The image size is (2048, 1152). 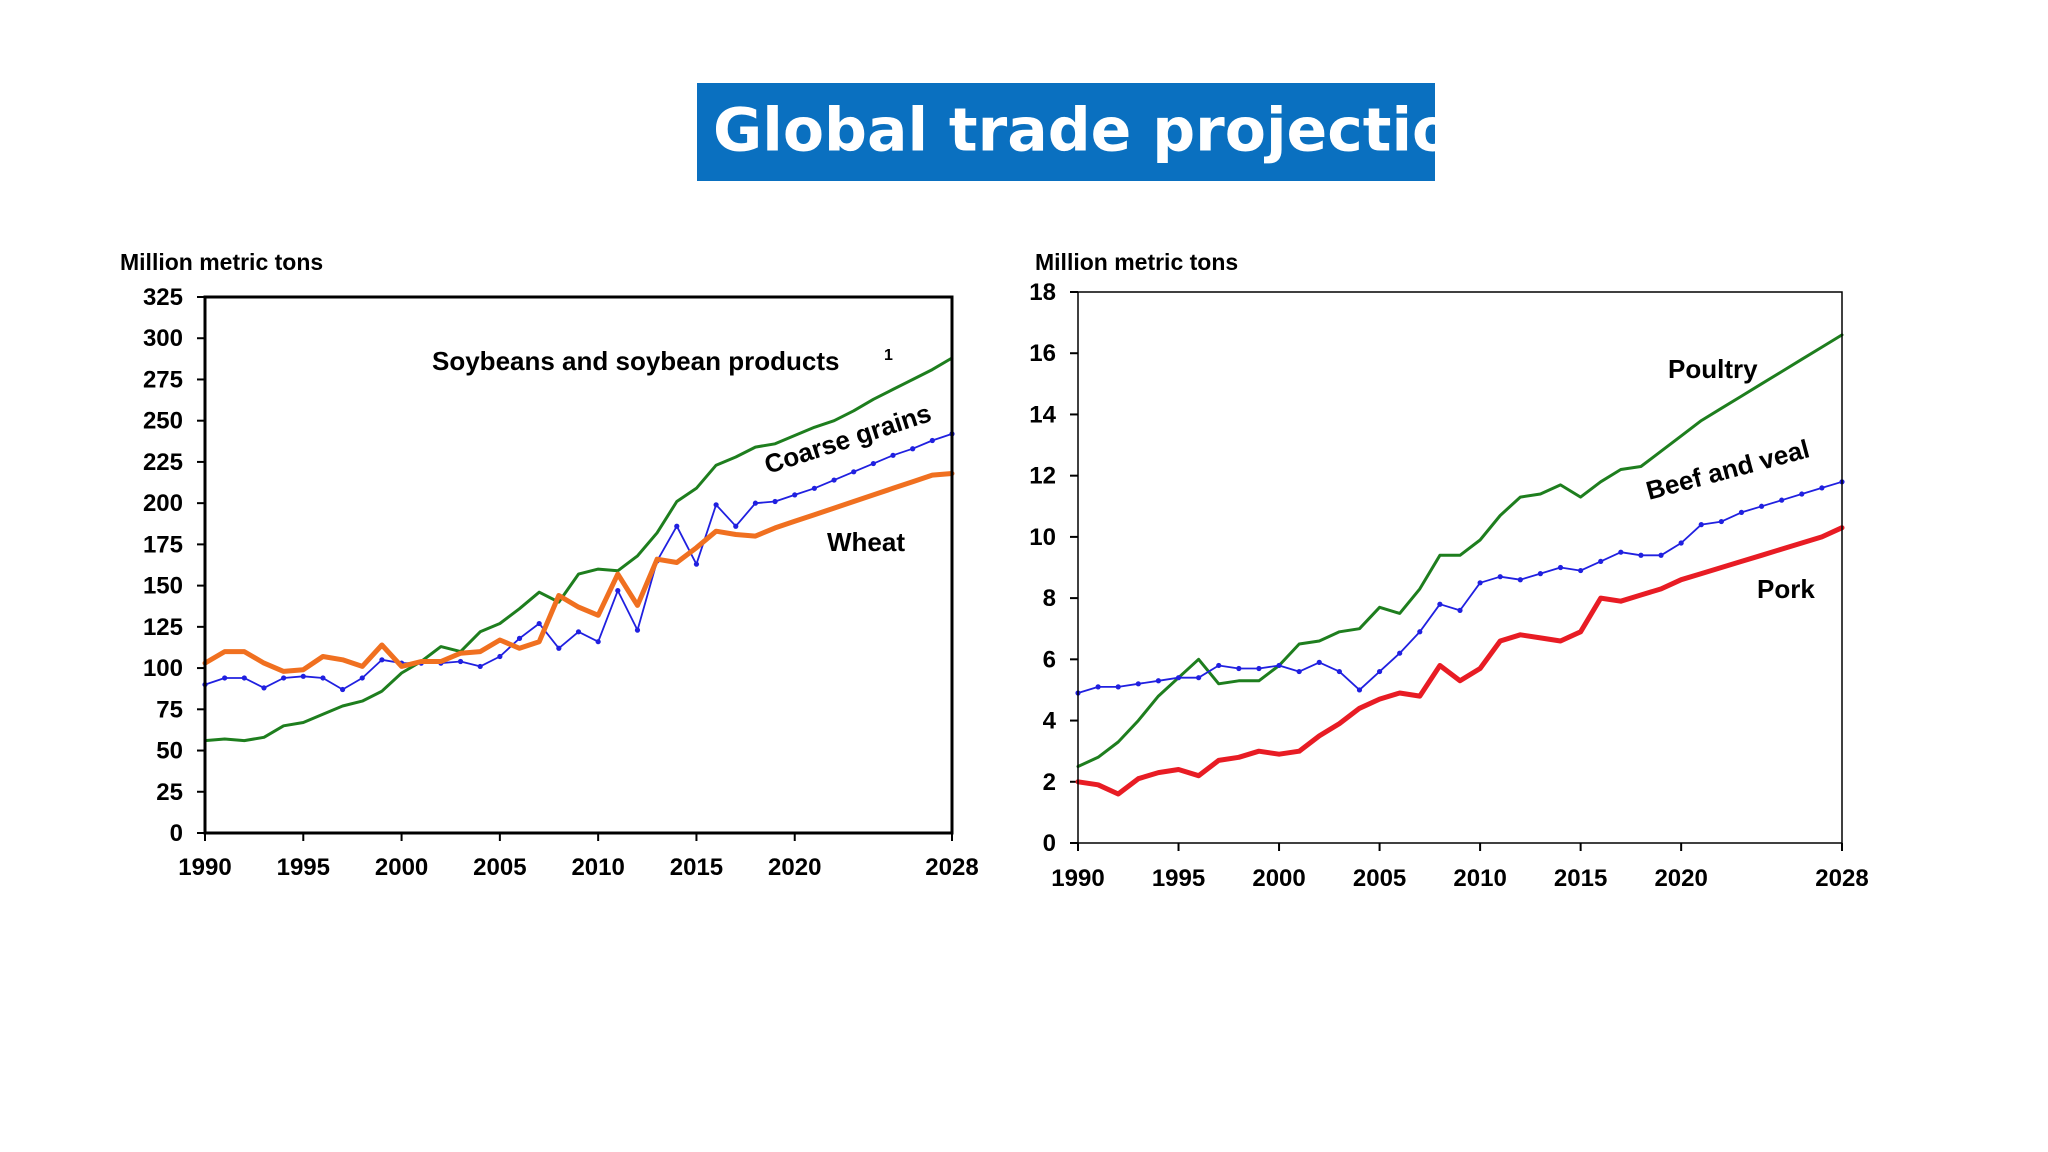 I want to click on y-tick-label: 75, so click(x=169, y=709).